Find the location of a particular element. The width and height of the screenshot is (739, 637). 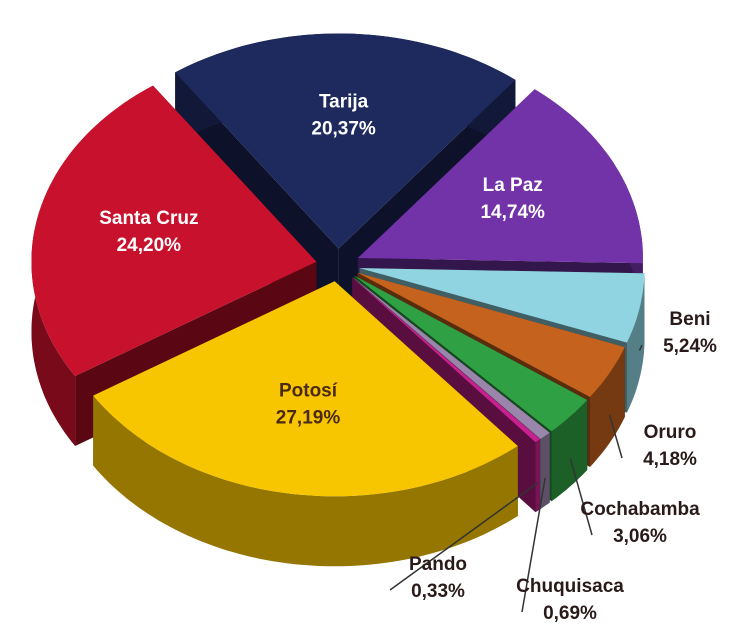

slice-label: Pando is located at coordinates (438, 564).